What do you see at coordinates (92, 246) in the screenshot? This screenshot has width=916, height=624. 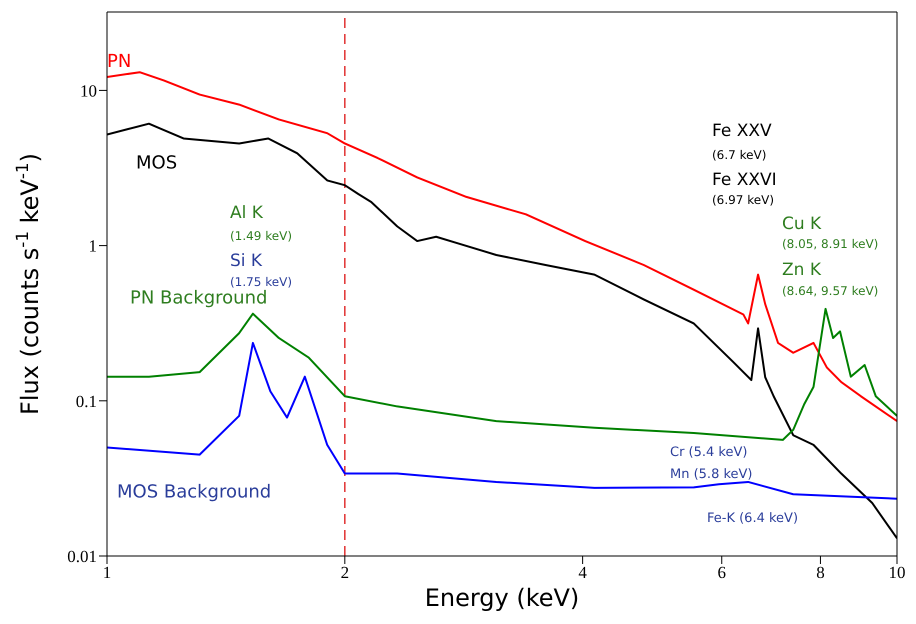 I see `y-tick-label: 1` at bounding box center [92, 246].